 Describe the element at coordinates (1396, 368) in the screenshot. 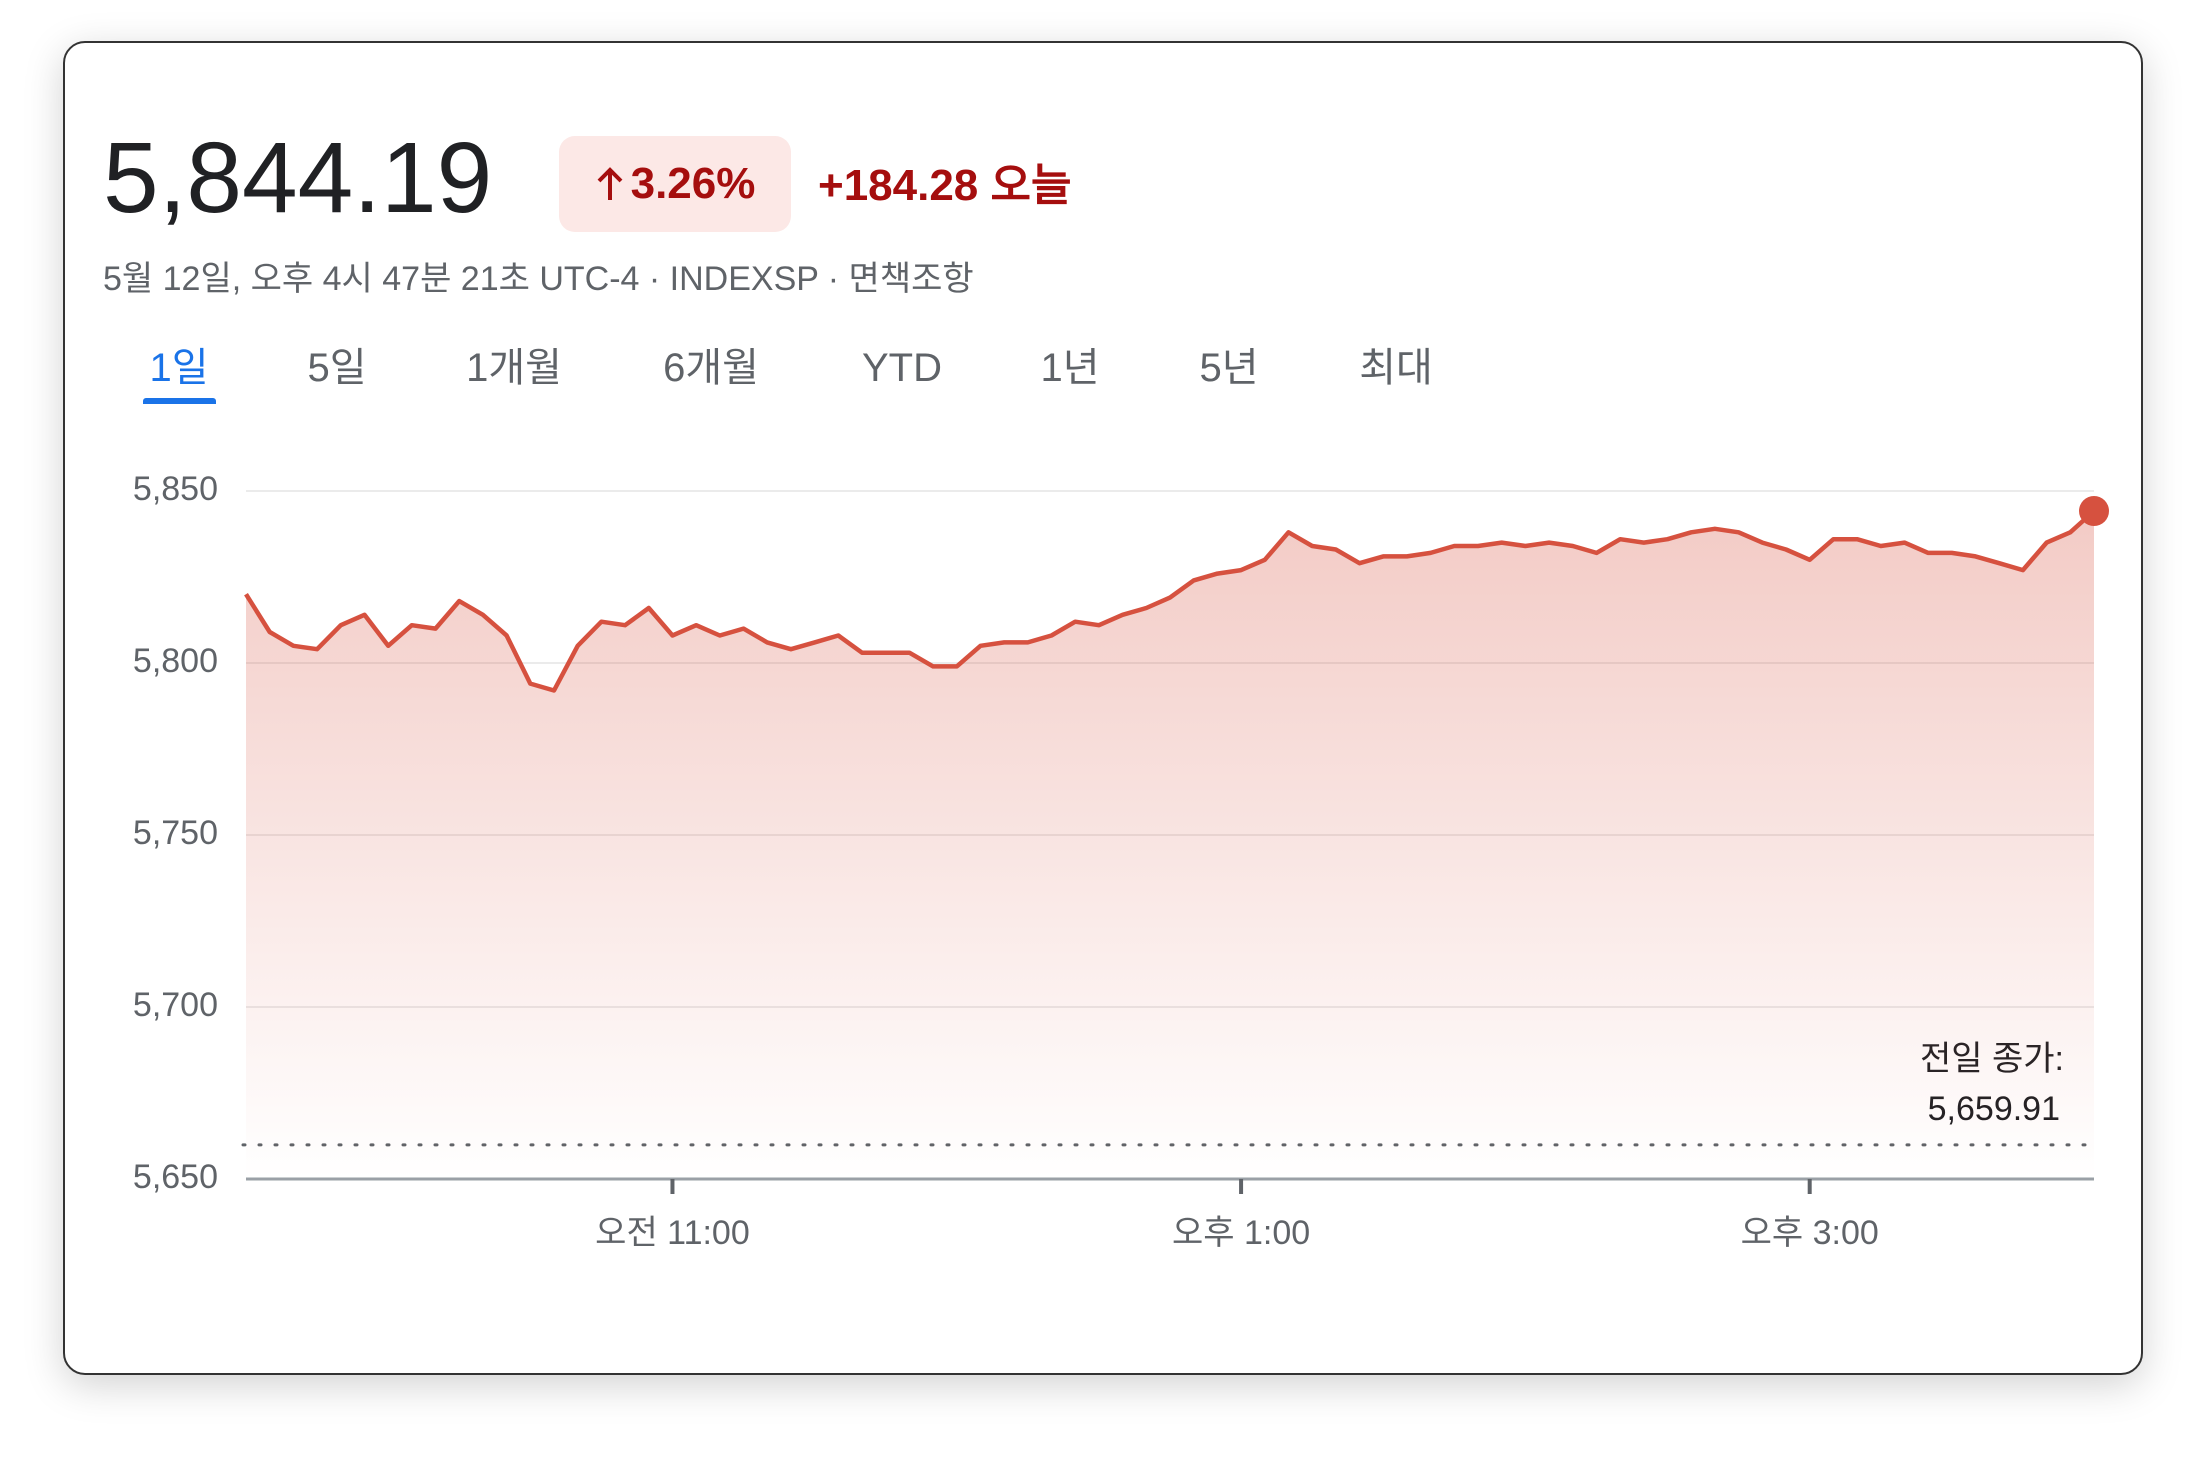

I see `tab: 최대` at that location.